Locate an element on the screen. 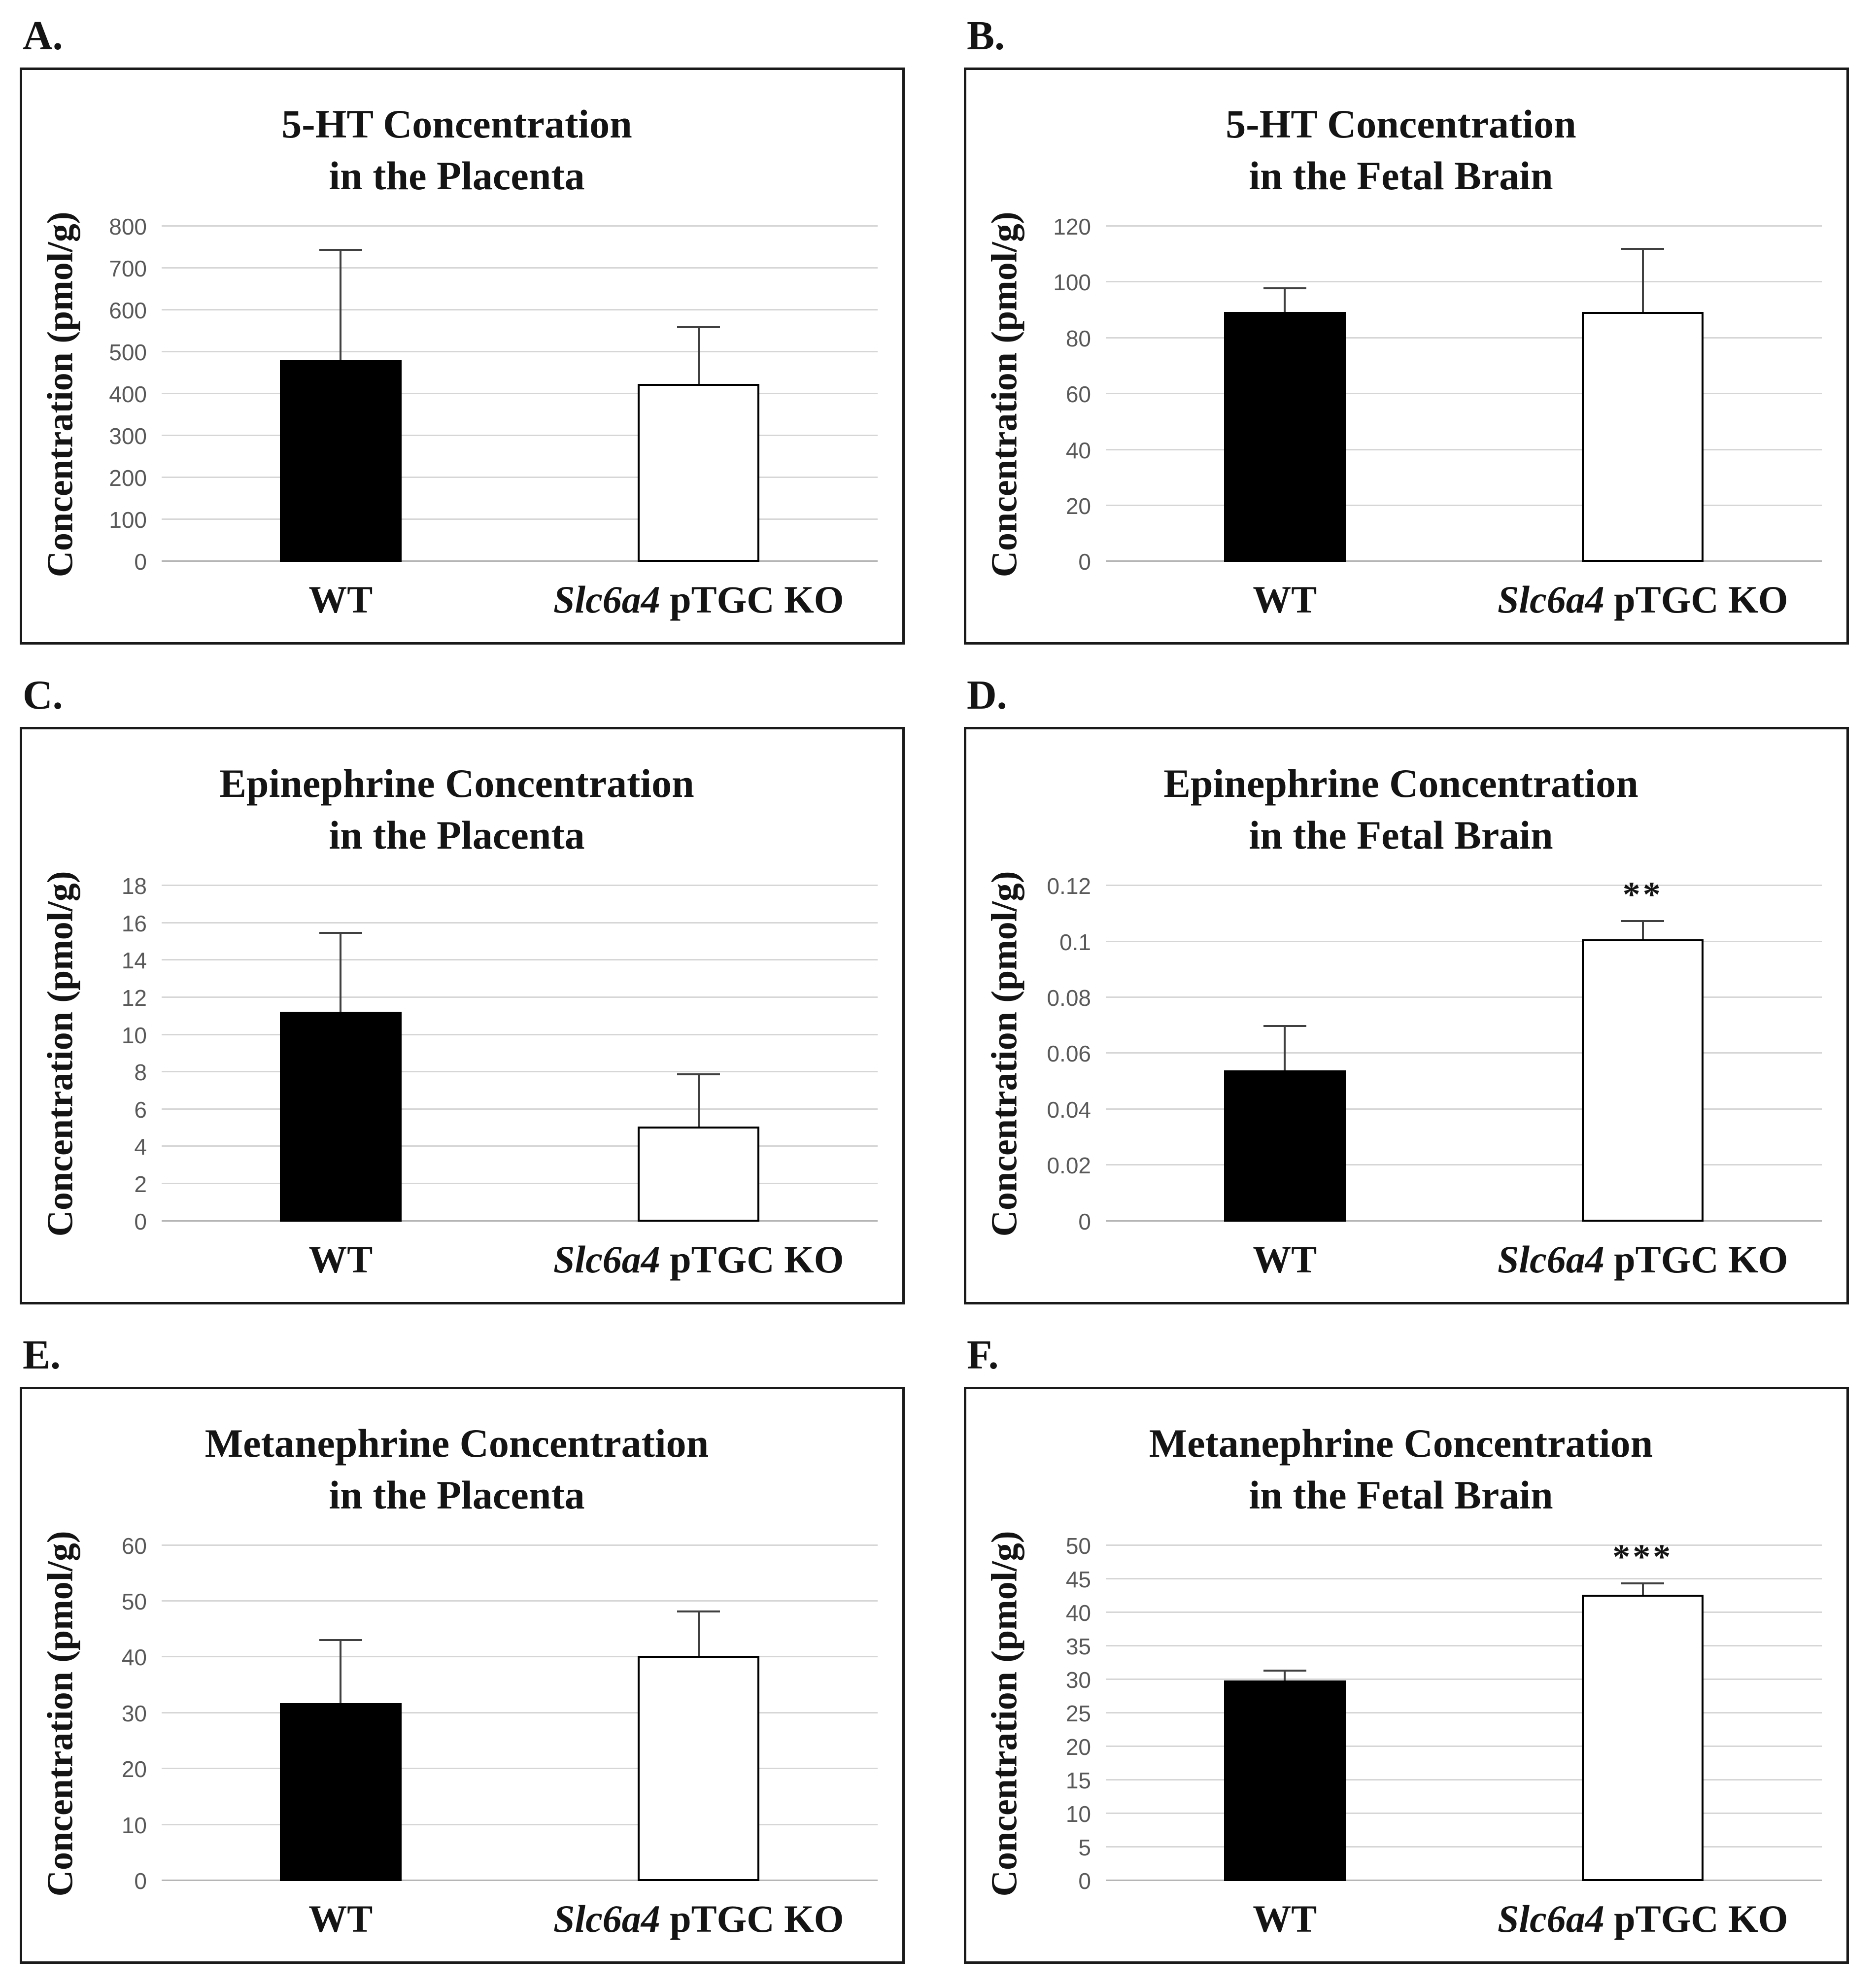 The image size is (1876, 1986). y-tick-label: 30 is located at coordinates (134, 1713).